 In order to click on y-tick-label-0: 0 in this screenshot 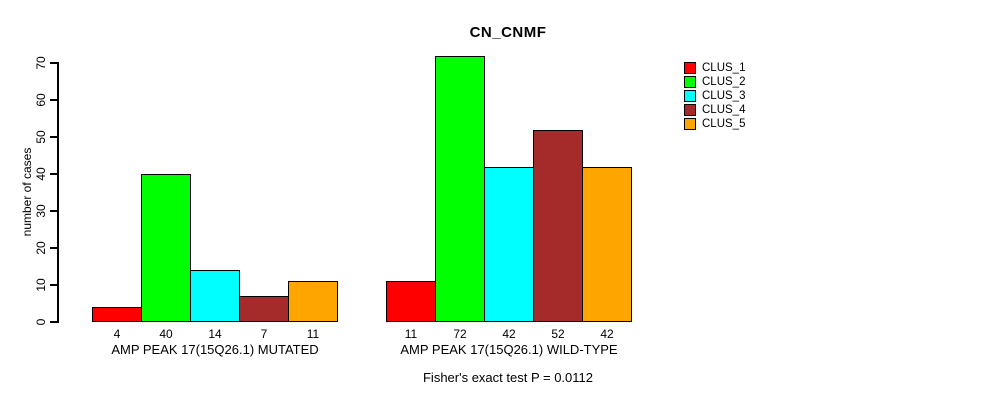, I will do `click(41, 322)`.